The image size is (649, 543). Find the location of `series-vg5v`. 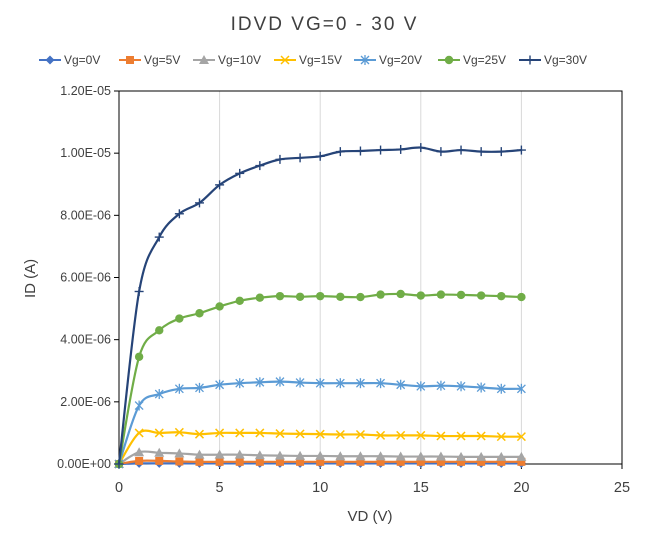

series-vg5v is located at coordinates (320, 462).